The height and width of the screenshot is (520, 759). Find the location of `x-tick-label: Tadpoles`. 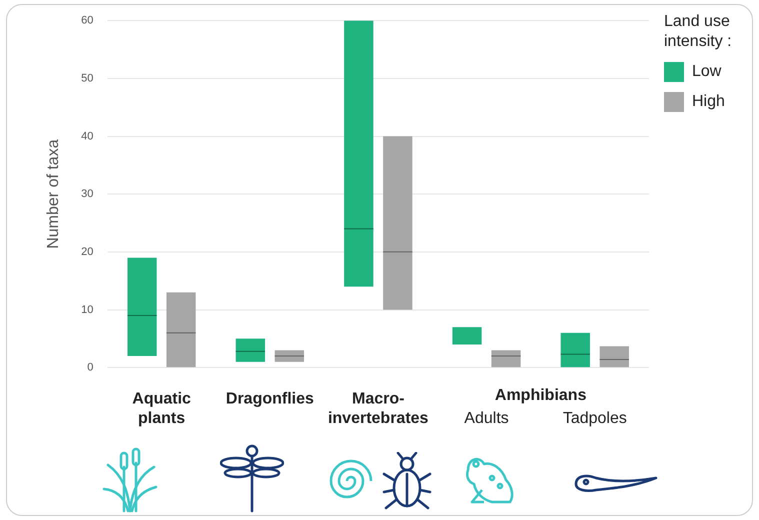

x-tick-label: Tadpoles is located at coordinates (594, 418).